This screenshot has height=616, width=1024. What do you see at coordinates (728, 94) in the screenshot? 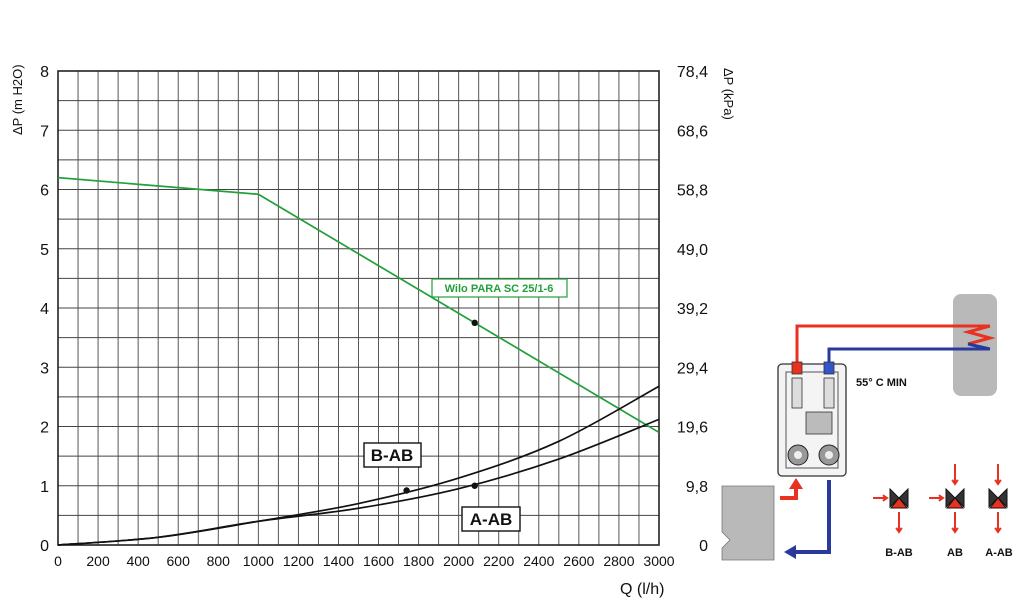
I see `y-right-axis-label: ΔP (kPa)` at bounding box center [728, 94].